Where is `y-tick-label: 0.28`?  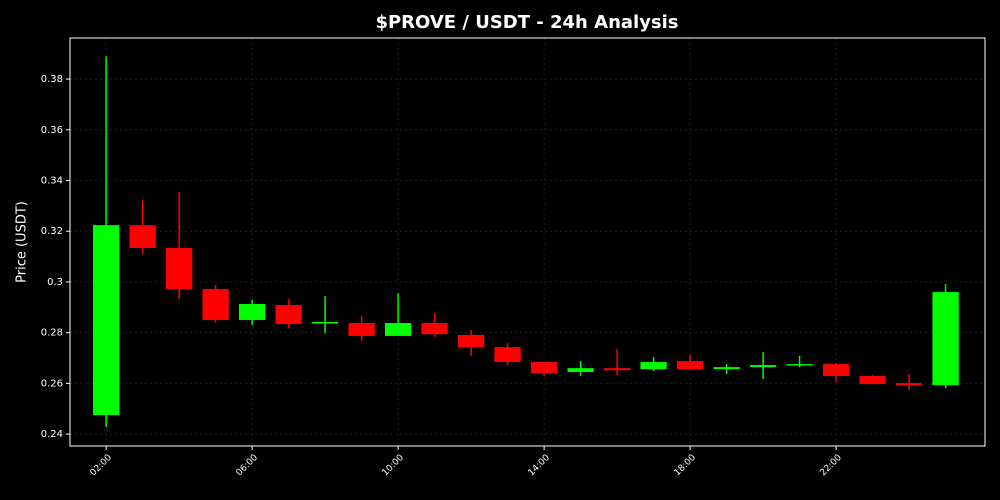 y-tick-label: 0.28 is located at coordinates (52, 333).